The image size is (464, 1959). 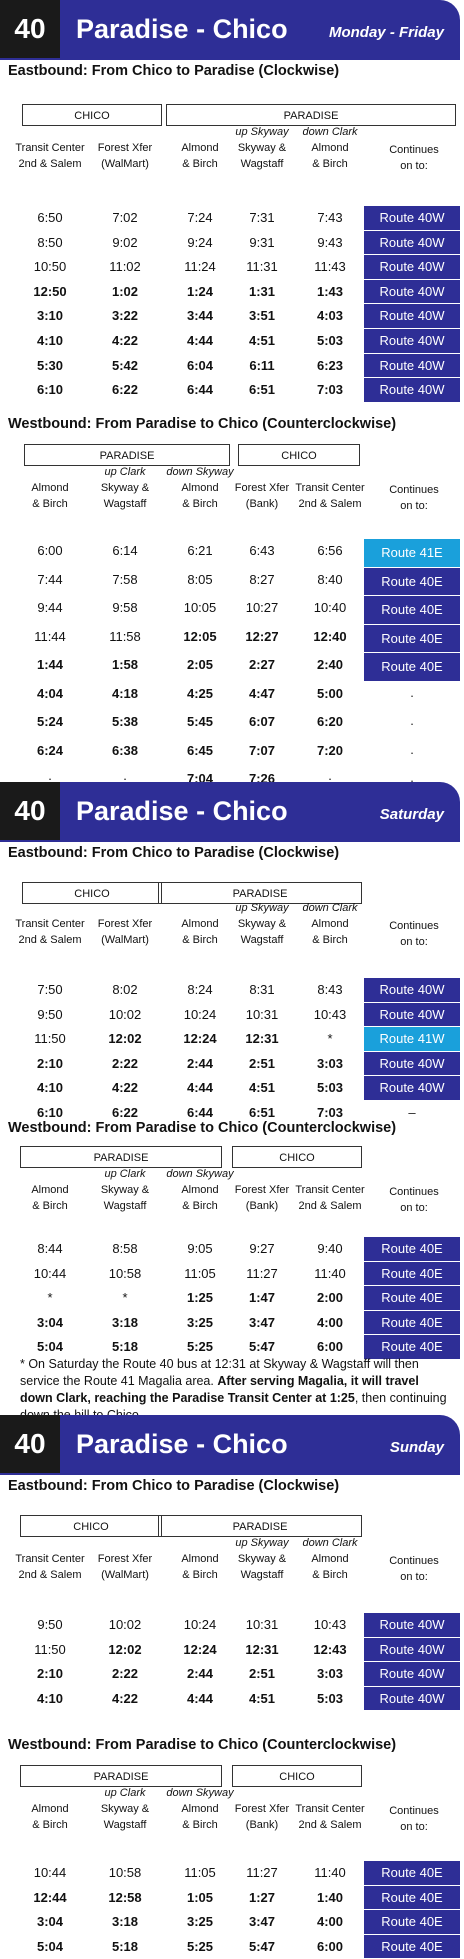 What do you see at coordinates (416, 1447) in the screenshot?
I see `service-days: Sunday` at bounding box center [416, 1447].